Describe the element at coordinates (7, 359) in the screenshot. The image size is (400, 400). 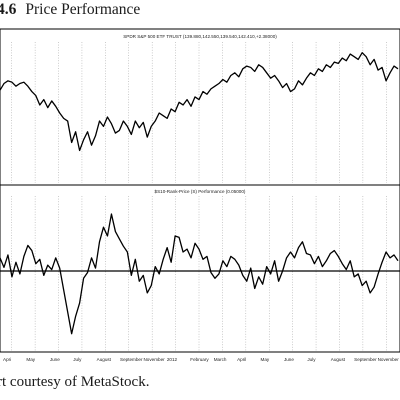
I see `x-tick-label: Apri` at that location.